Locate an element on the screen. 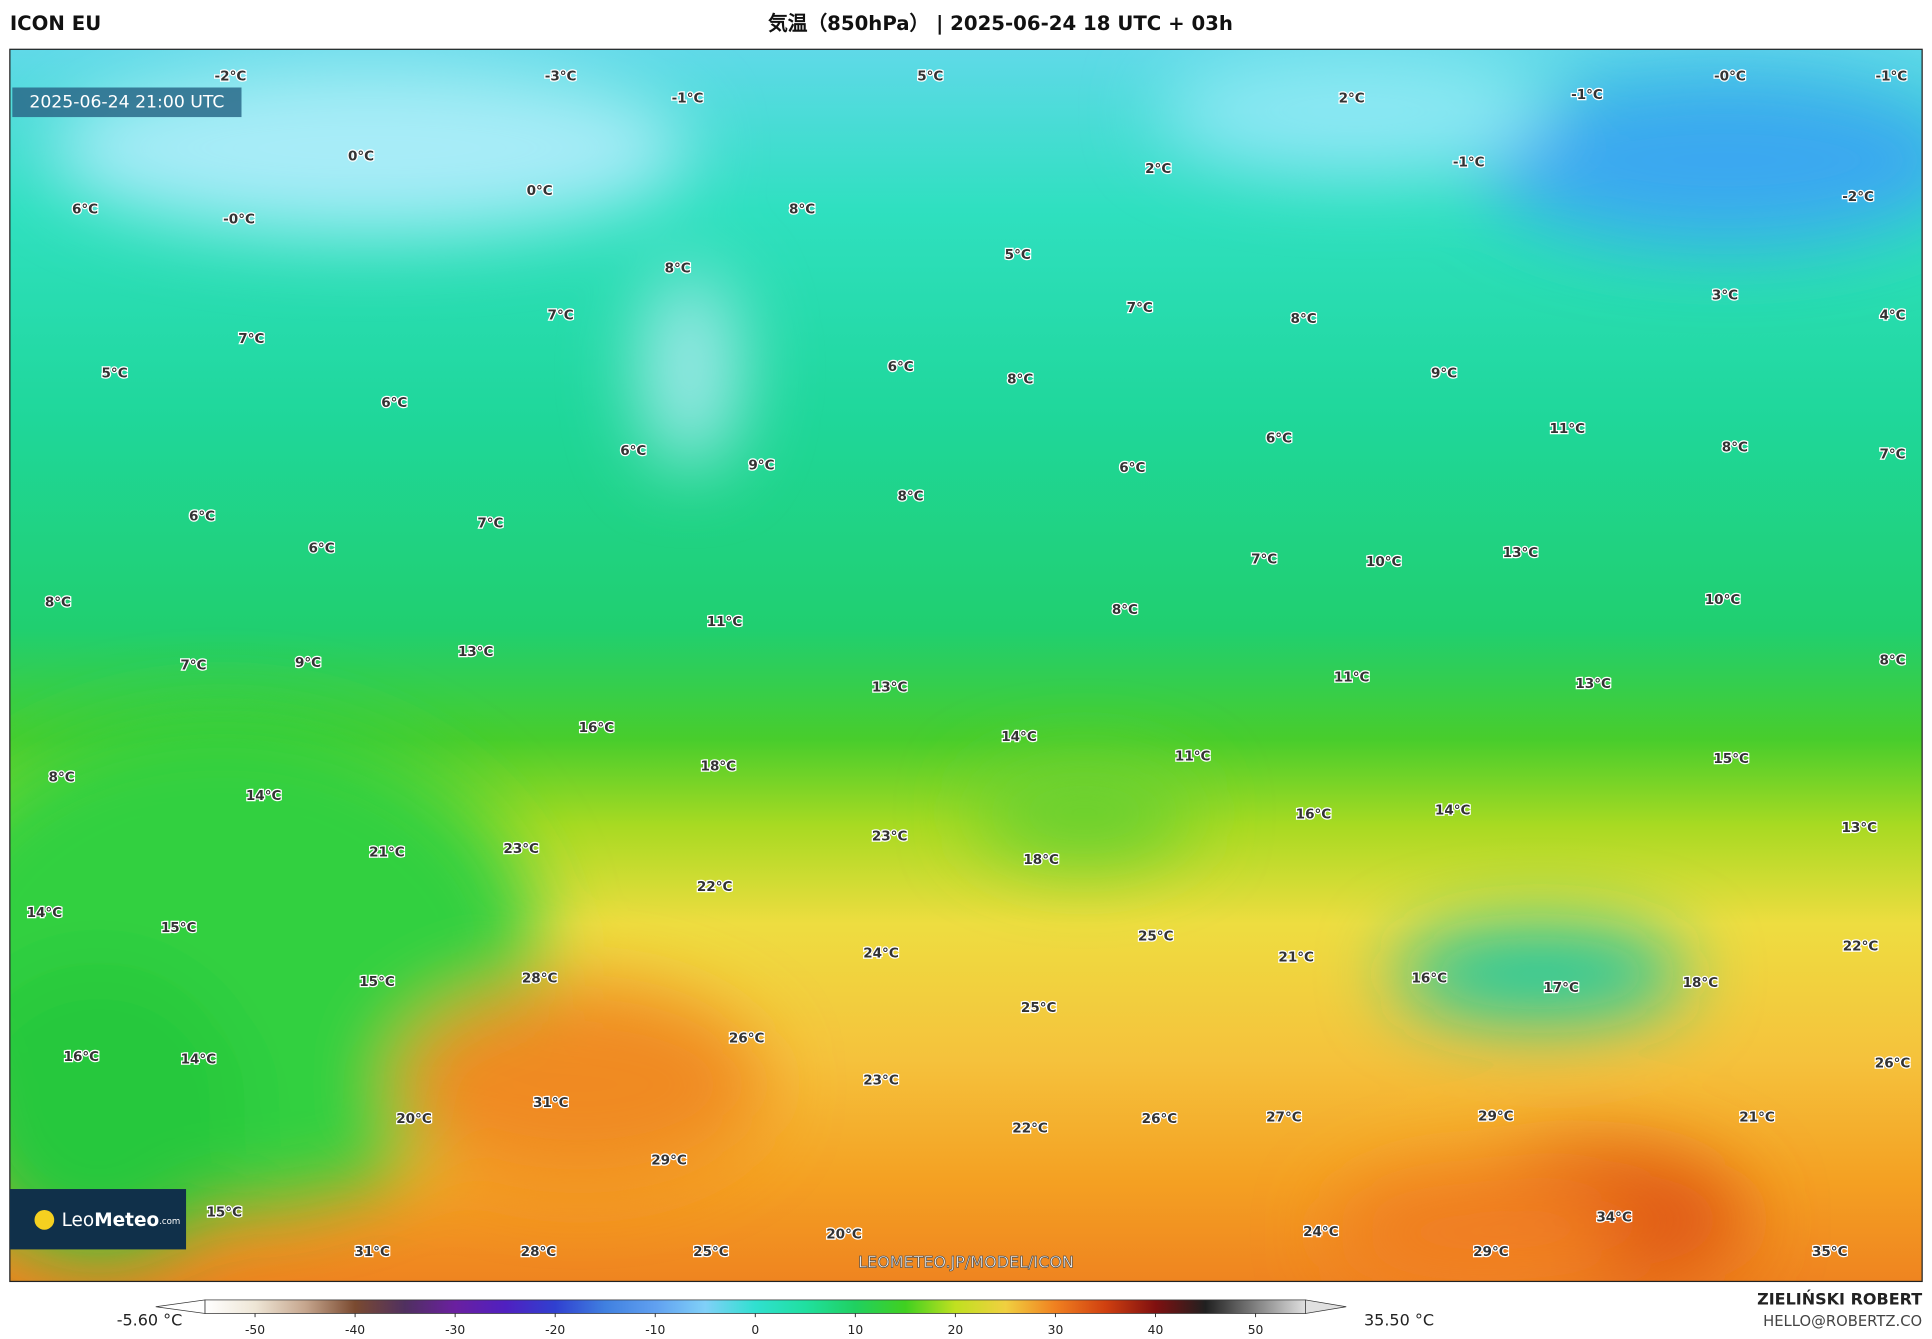 This screenshot has height=1339, width=1932. colorbar-tick-label: -30 is located at coordinates (455, 1330).